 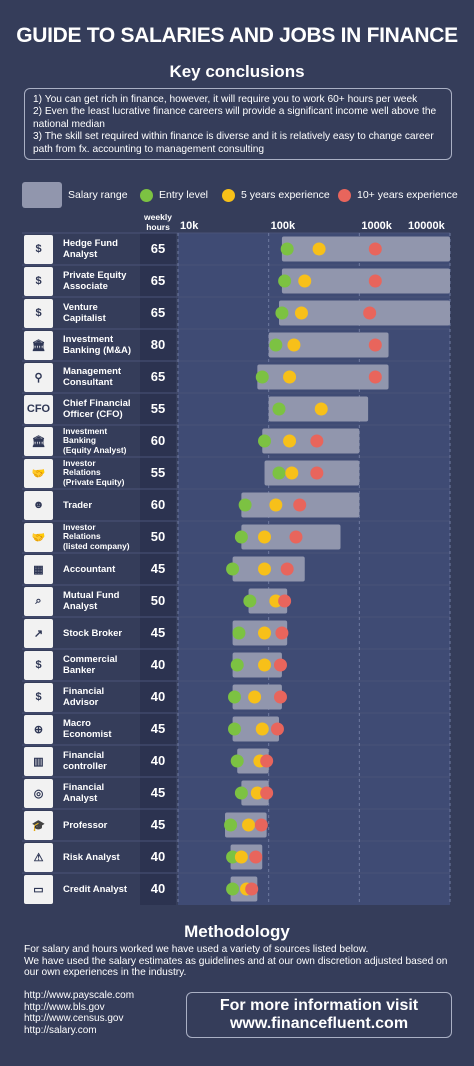 I want to click on job-title-line: (Private Equity), so click(x=94, y=481).